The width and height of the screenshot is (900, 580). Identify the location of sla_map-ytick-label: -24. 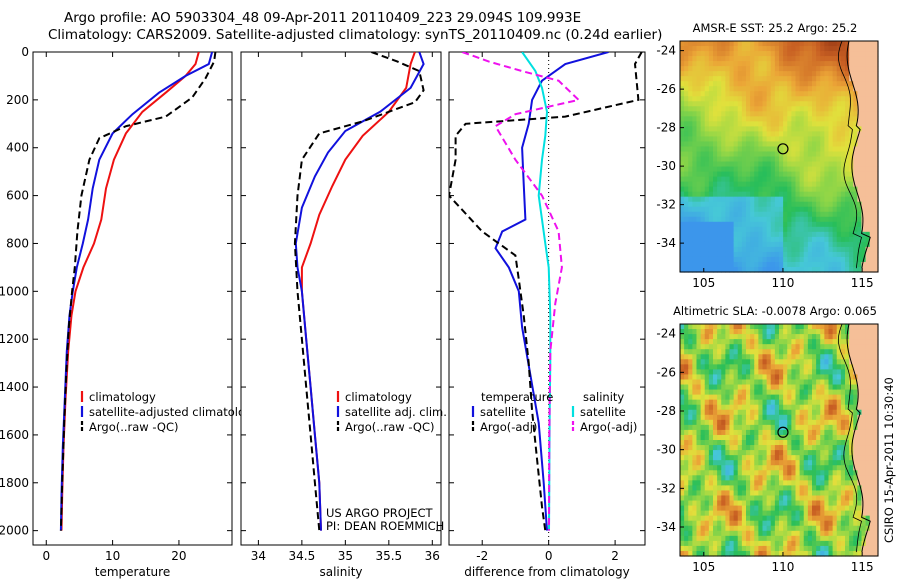
(666, 334).